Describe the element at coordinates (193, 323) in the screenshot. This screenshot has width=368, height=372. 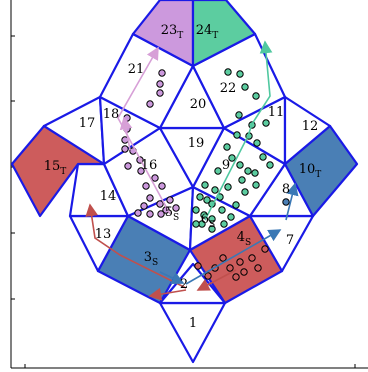
I see `cell-label-1: 1` at that location.